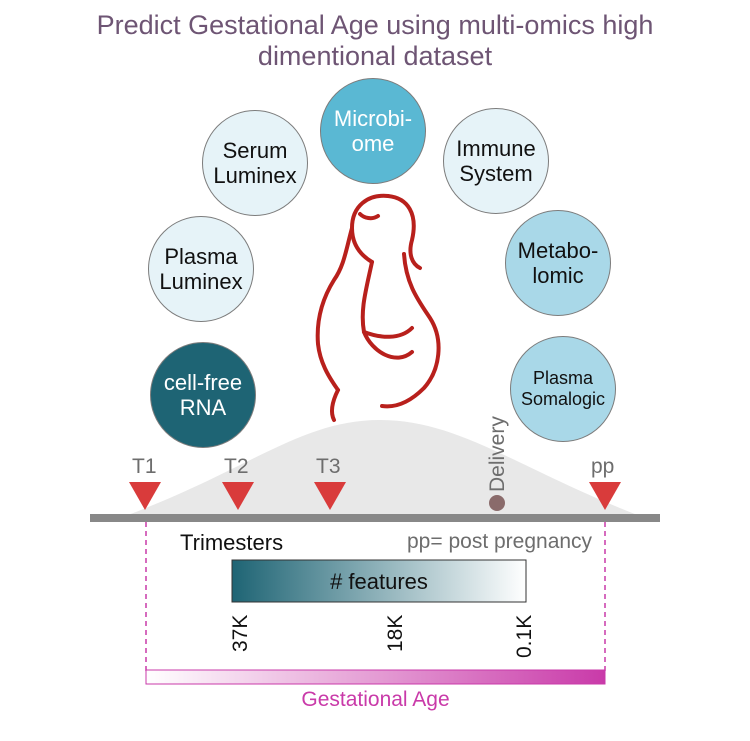  Describe the element at coordinates (232, 542) in the screenshot. I see `trimesters-label: Trimesters` at that location.